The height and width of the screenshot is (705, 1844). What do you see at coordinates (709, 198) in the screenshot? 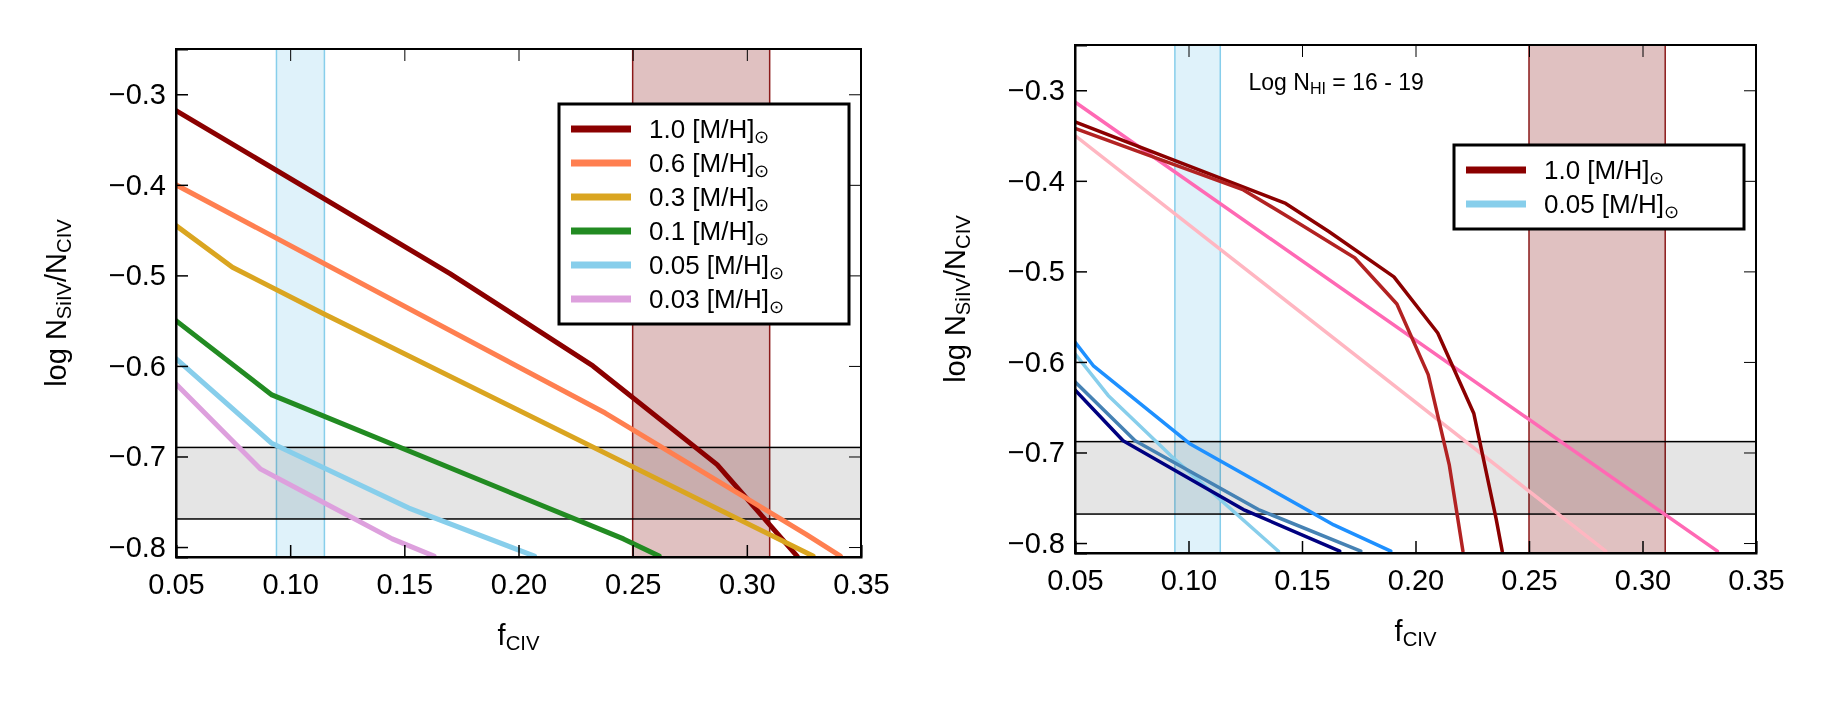
I see `legend-label: 0.3 [M/H]$_{⊙}$` at bounding box center [709, 198].